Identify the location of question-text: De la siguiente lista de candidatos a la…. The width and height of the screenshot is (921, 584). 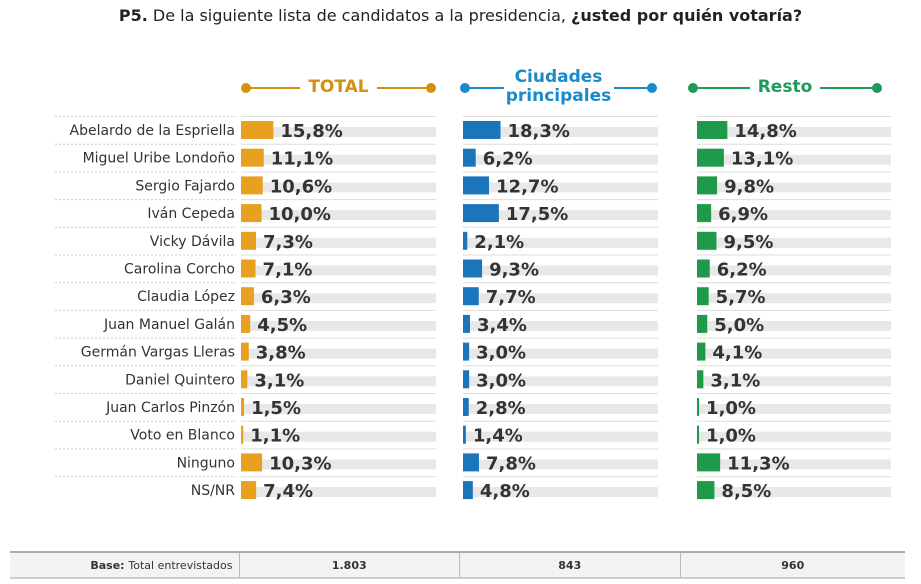
(359, 15).